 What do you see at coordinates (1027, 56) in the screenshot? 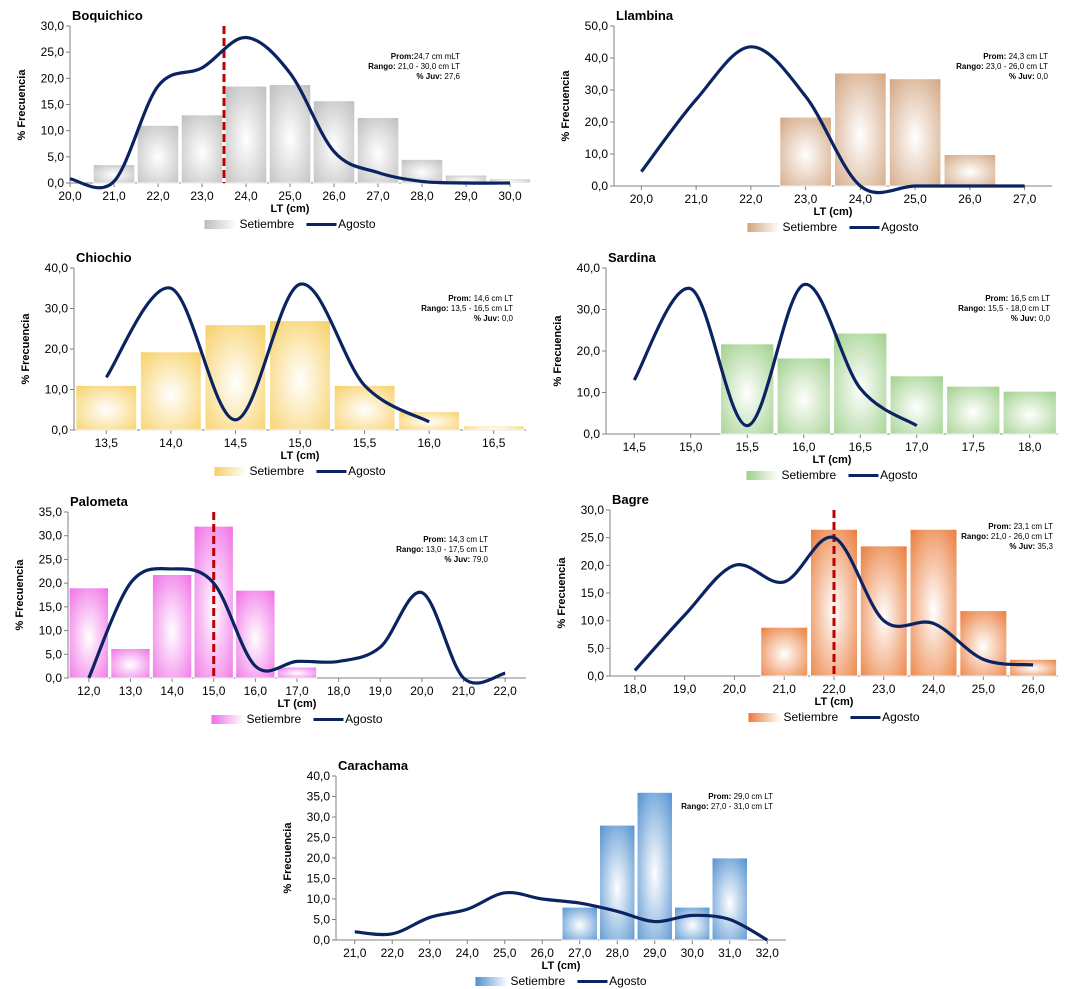
I see `stat-value: 24,3 cm LT` at bounding box center [1027, 56].